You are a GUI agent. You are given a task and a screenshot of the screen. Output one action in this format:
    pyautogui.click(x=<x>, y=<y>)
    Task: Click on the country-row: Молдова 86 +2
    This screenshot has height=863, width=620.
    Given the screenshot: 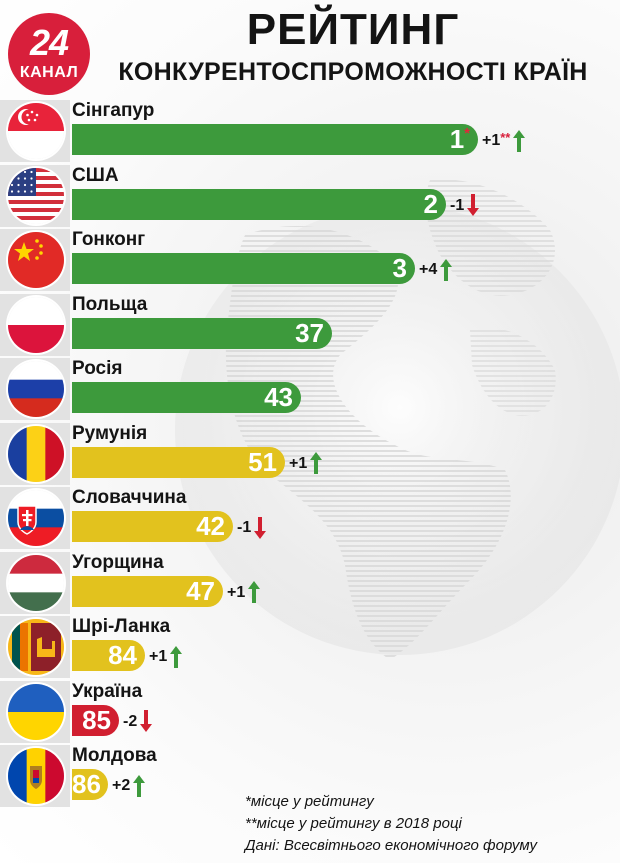 What is the action you would take?
    pyautogui.click(x=310, y=776)
    